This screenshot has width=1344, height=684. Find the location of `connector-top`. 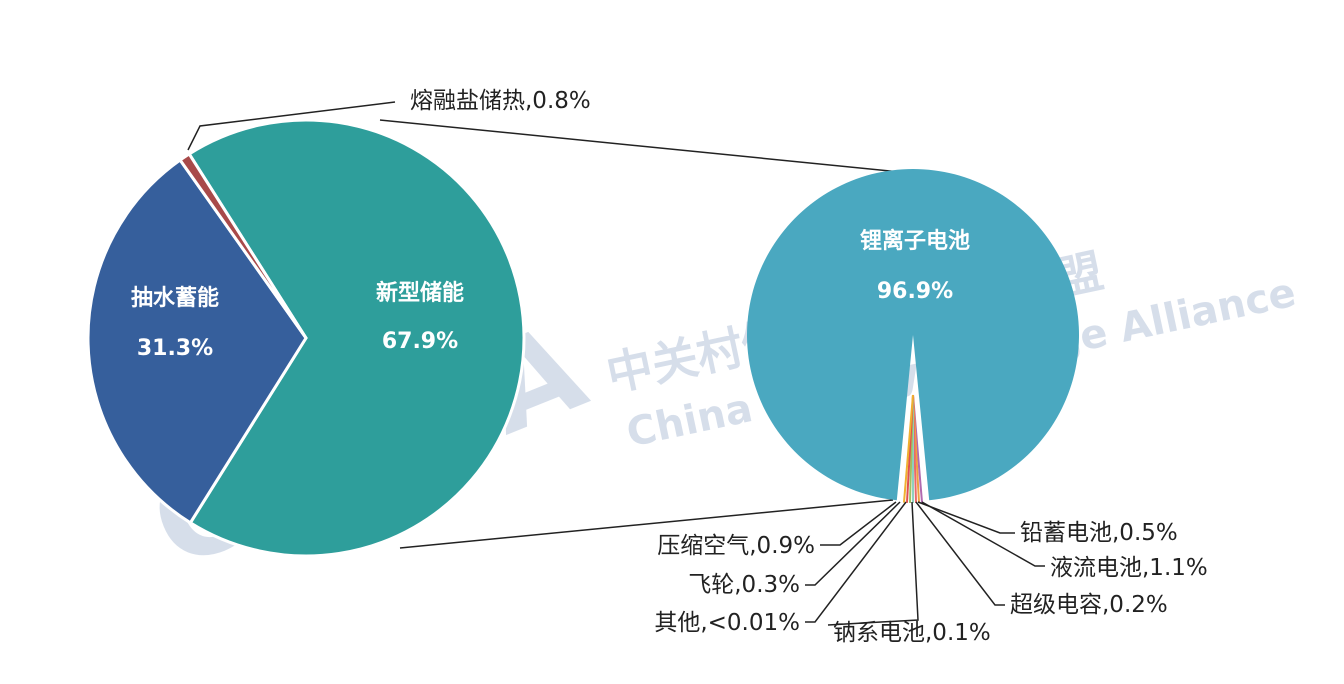

connector-top is located at coordinates (640, 146).